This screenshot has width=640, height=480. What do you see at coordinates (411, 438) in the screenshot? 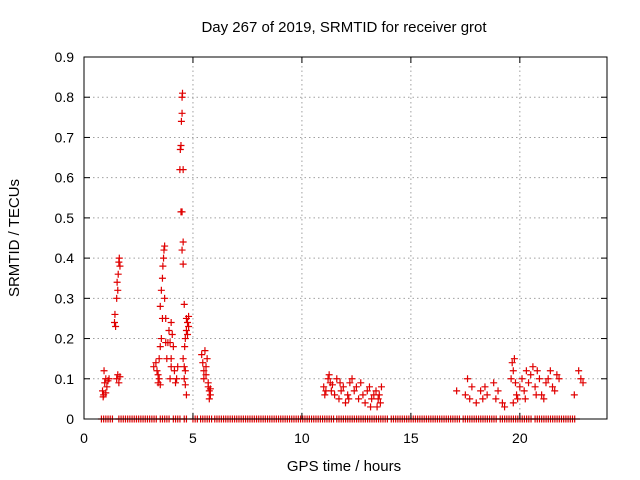
I see `x-tick-label: 15` at bounding box center [411, 438].